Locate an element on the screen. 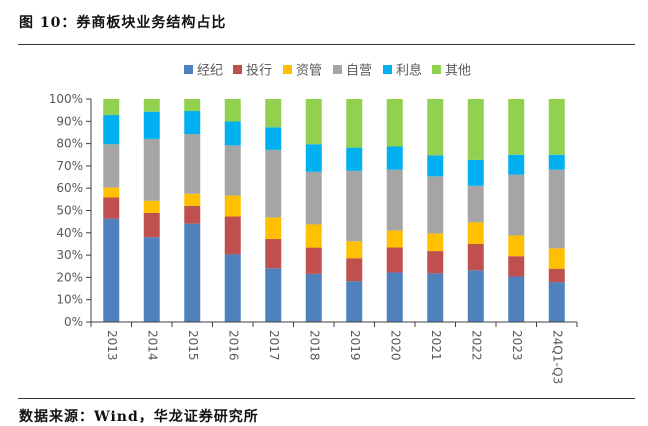 The width and height of the screenshot is (648, 426). bar-segment-2014-投行 is located at coordinates (151, 225).